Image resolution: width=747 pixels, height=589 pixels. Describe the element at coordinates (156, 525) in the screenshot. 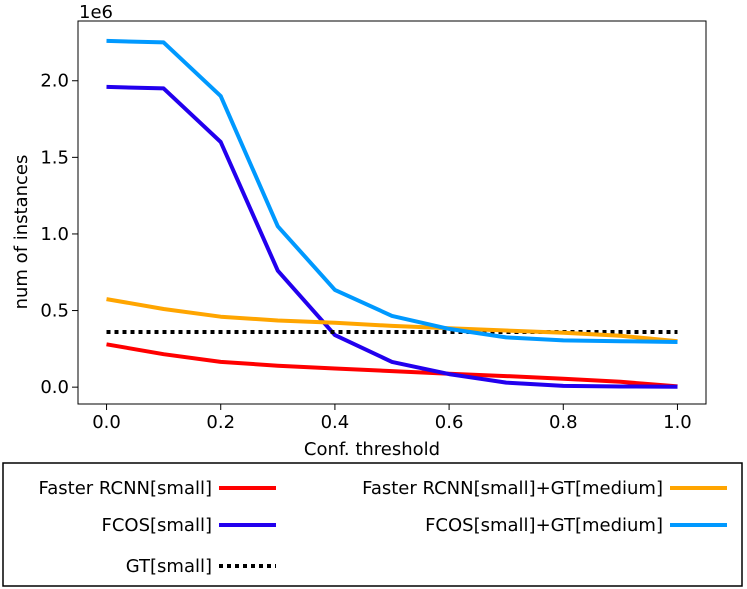

I see `legend-label: FCOS[small]` at that location.